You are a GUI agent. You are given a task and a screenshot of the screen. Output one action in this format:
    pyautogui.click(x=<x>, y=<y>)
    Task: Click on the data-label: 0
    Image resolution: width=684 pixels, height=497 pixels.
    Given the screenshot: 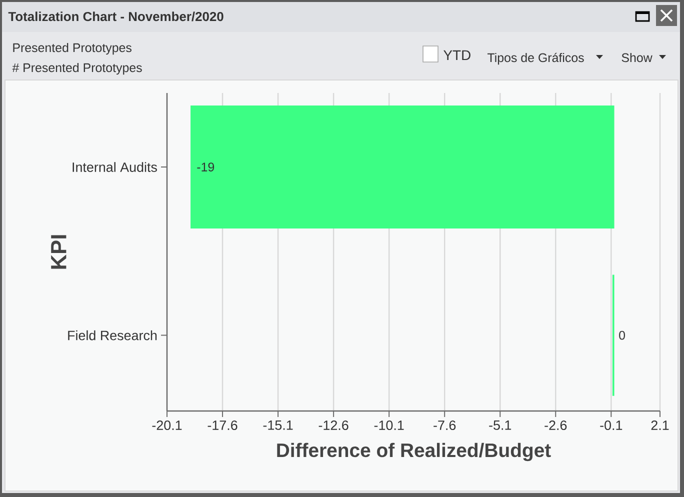 What is the action you would take?
    pyautogui.click(x=622, y=335)
    